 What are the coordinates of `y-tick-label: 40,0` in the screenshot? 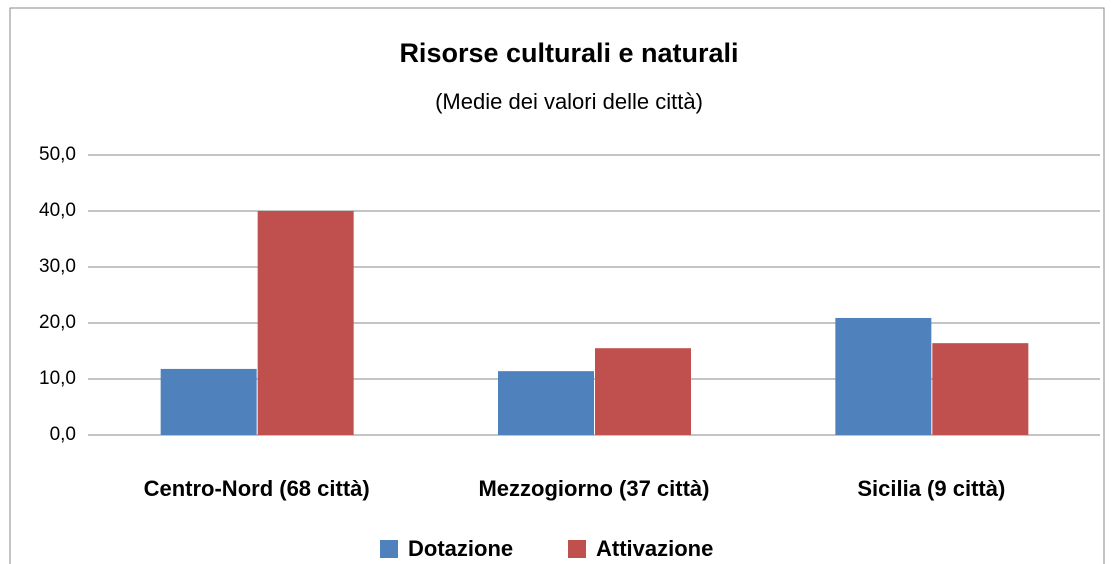 It's located at (57, 210).